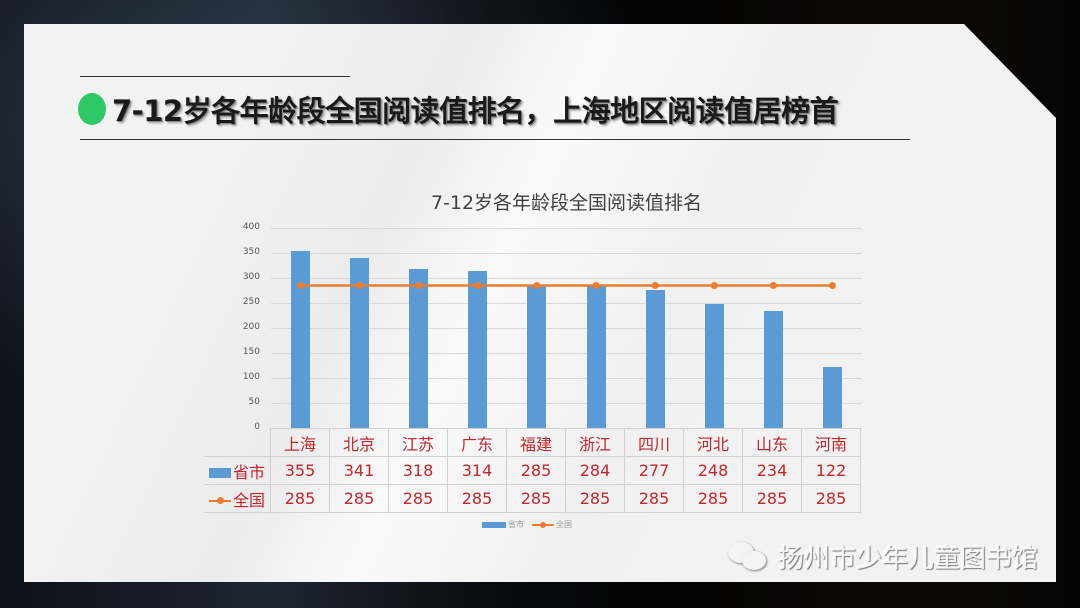 This screenshot has height=608, width=1080. Describe the element at coordinates (749, 557) in the screenshot. I see `wechat-icon` at that location.